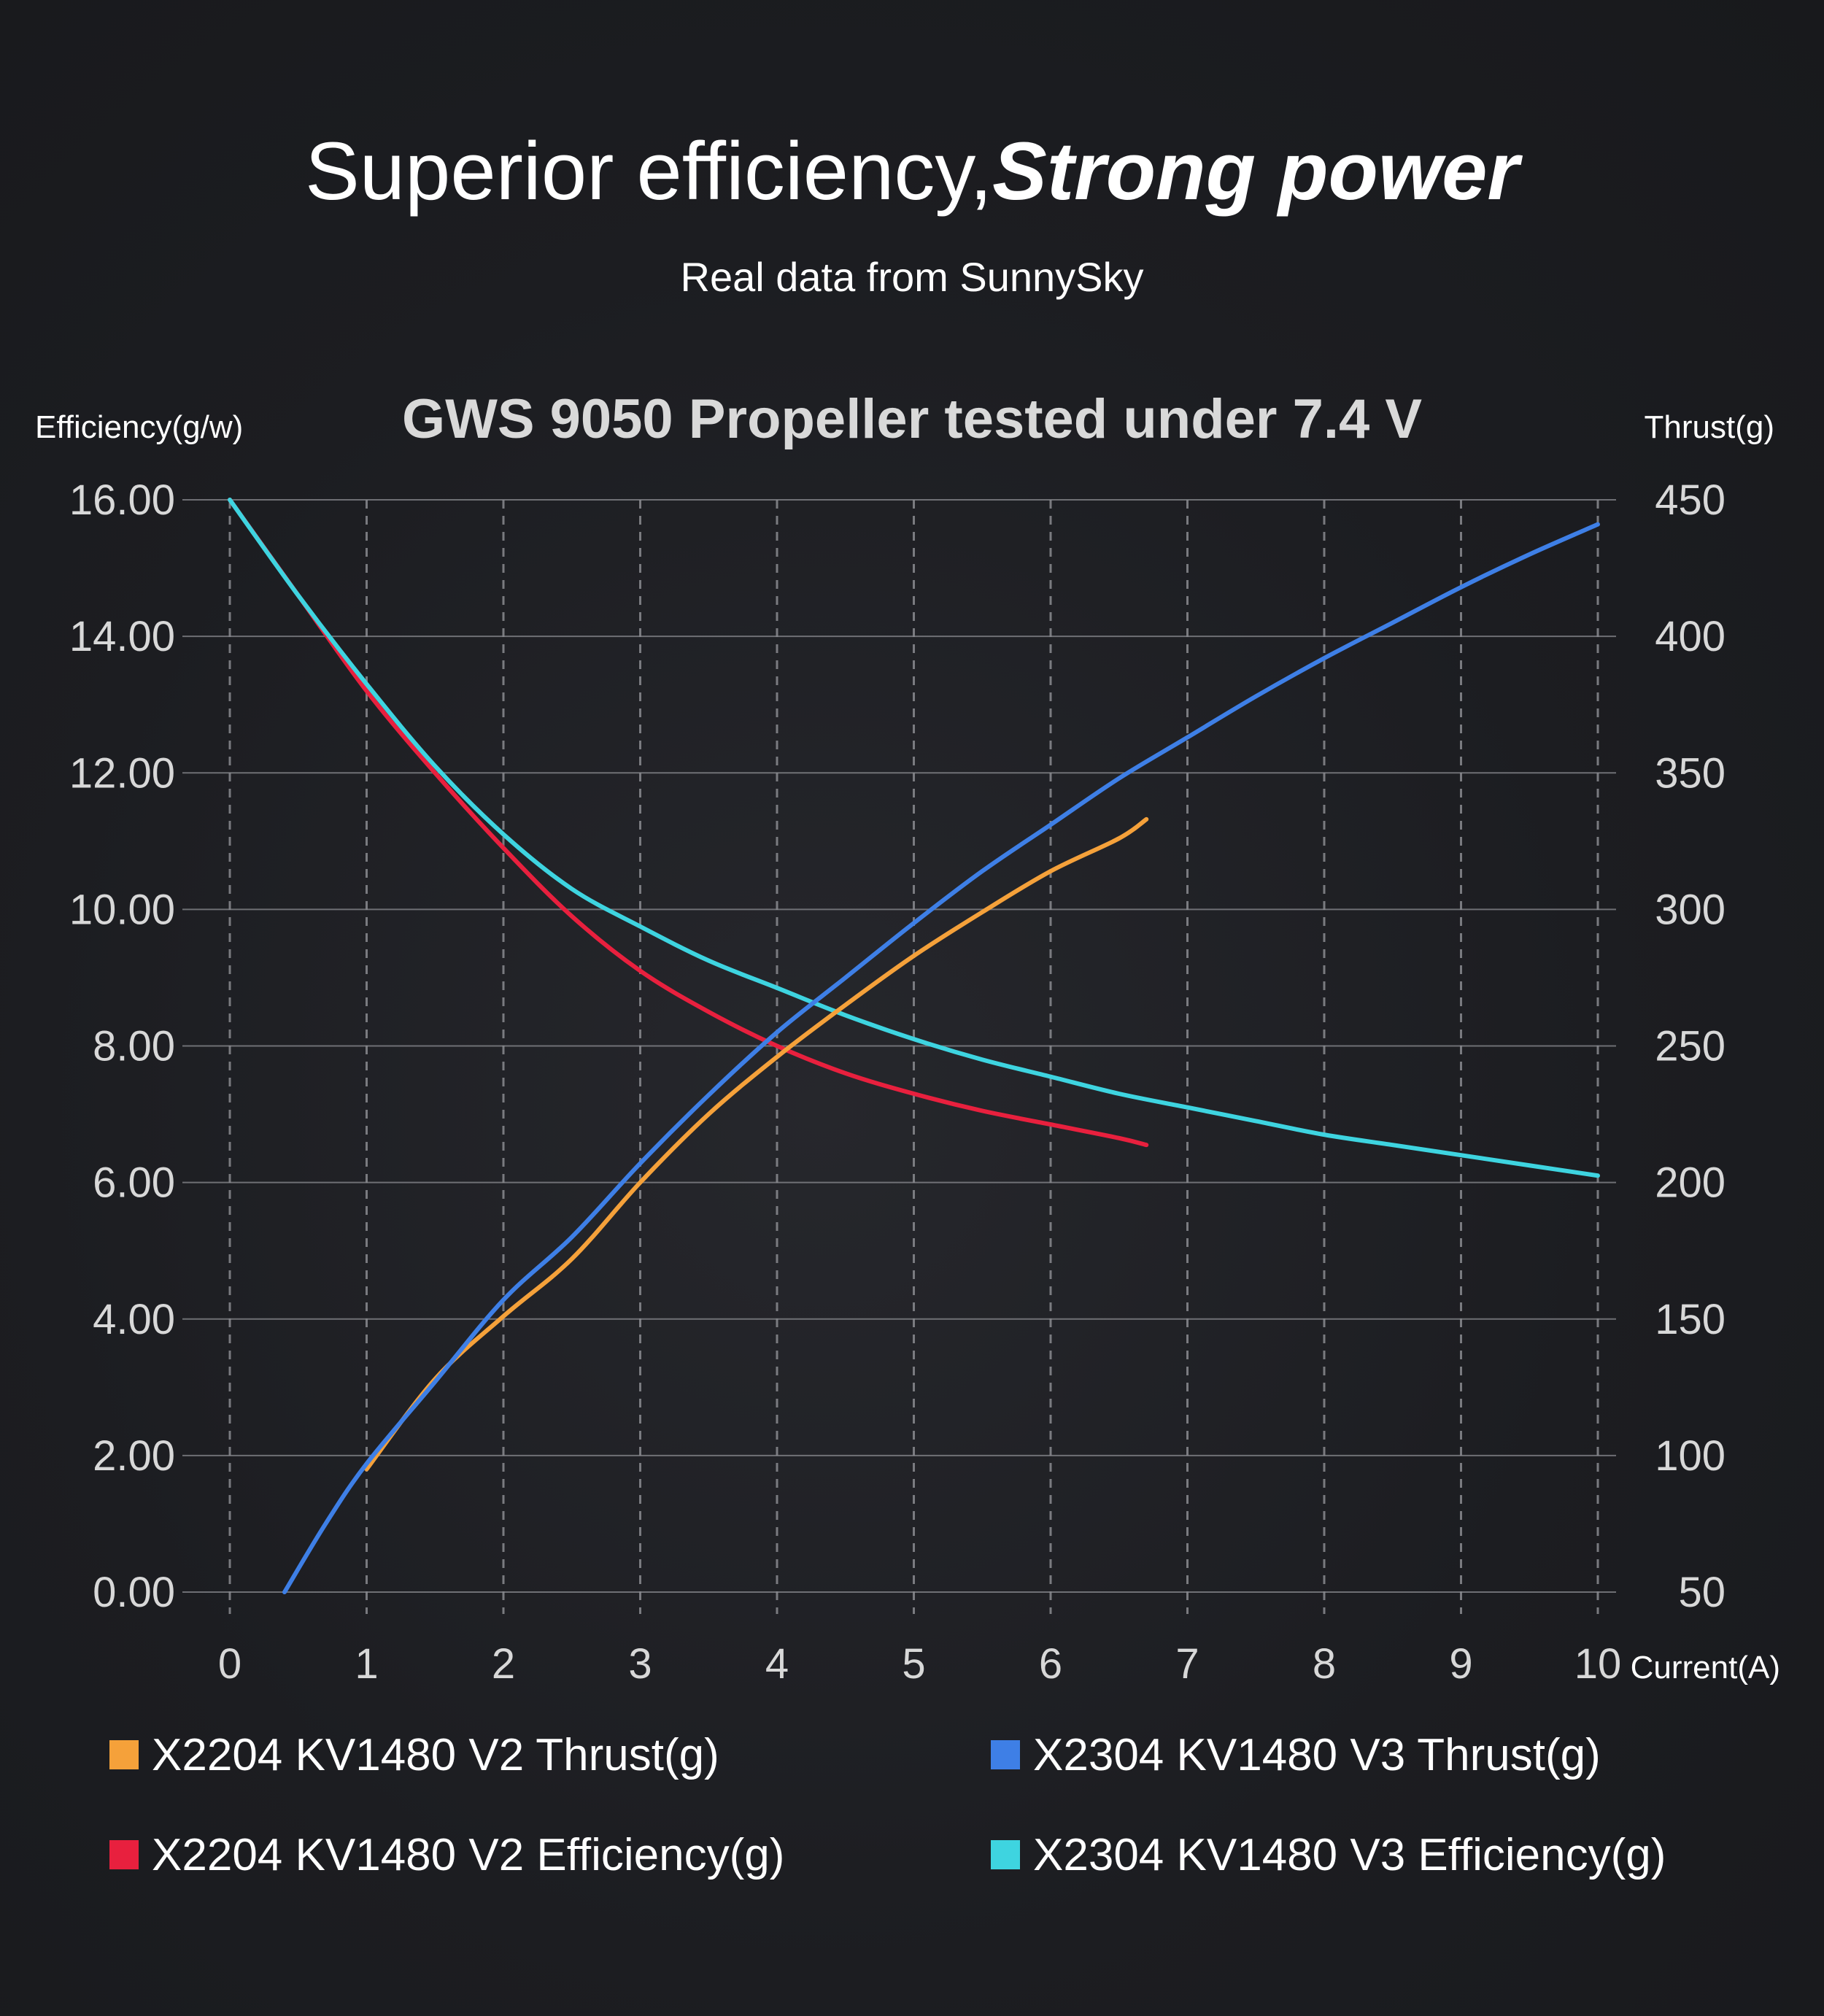  I want to click on legend-swatch-v3-efficiency, so click(1006, 1854).